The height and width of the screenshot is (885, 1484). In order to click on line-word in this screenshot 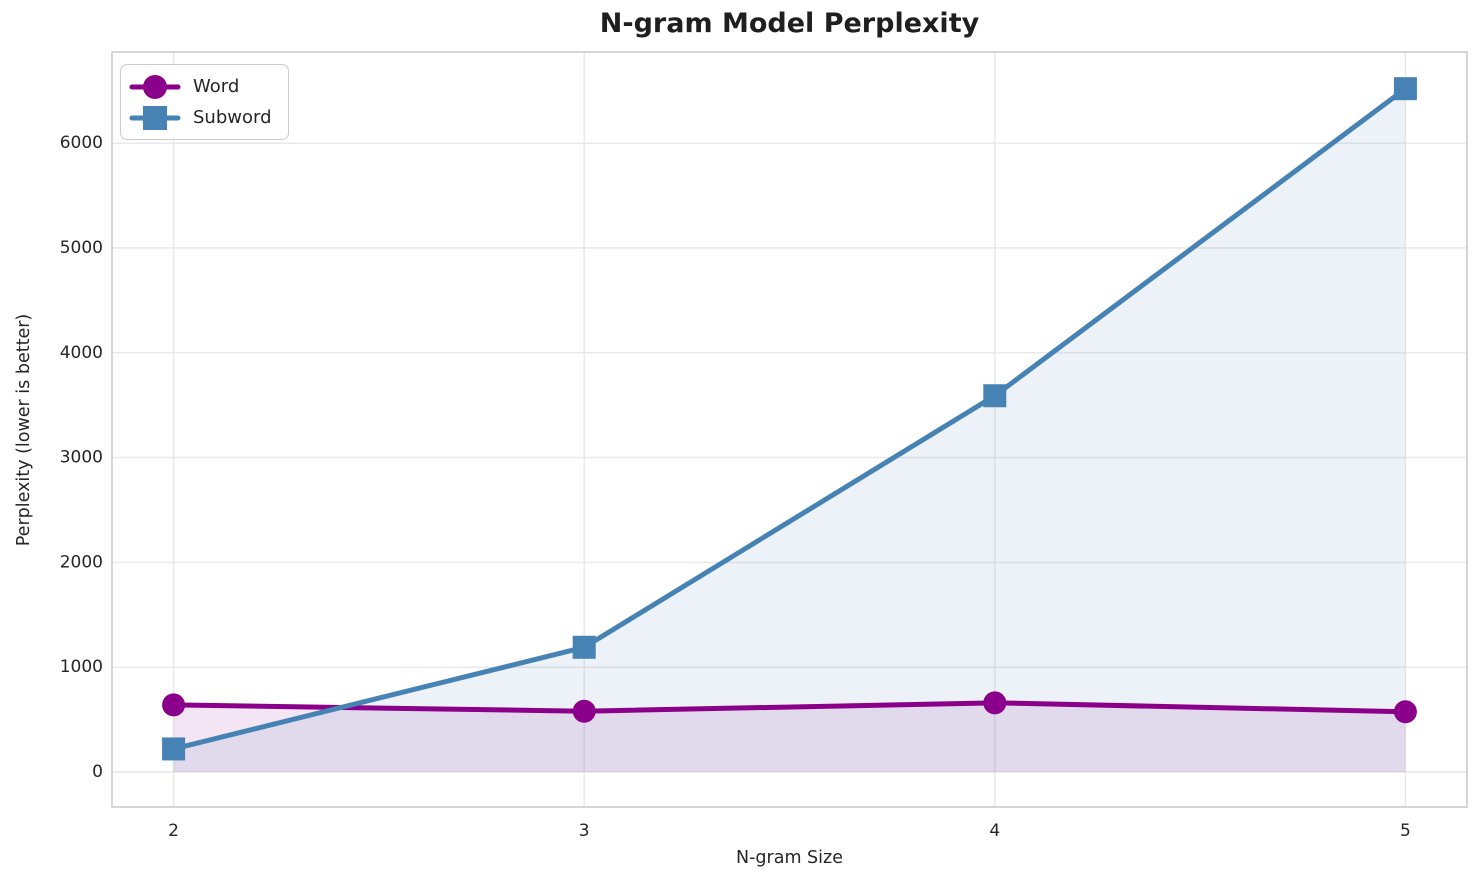, I will do `click(789, 707)`.